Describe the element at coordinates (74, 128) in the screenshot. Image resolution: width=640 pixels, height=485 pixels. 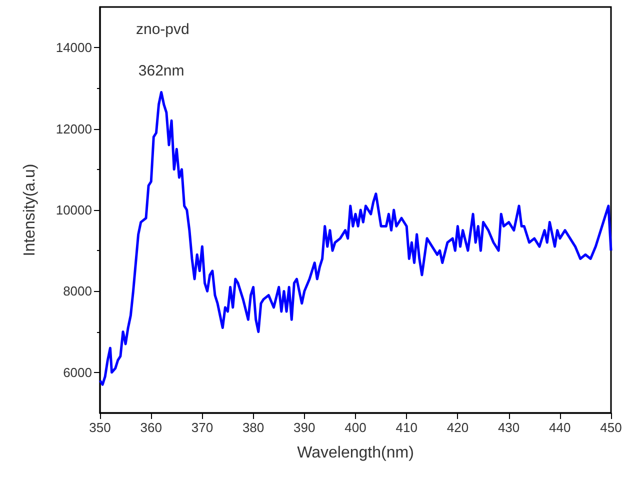
I see `y-tick-label: 12000` at that location.